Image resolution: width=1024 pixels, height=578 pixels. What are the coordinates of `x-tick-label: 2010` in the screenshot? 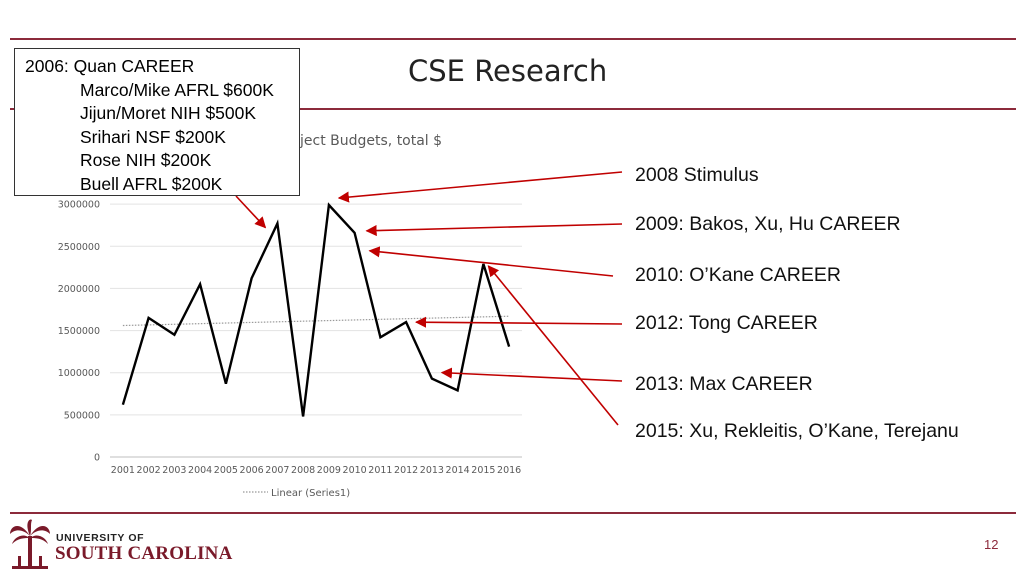 It's located at (355, 470).